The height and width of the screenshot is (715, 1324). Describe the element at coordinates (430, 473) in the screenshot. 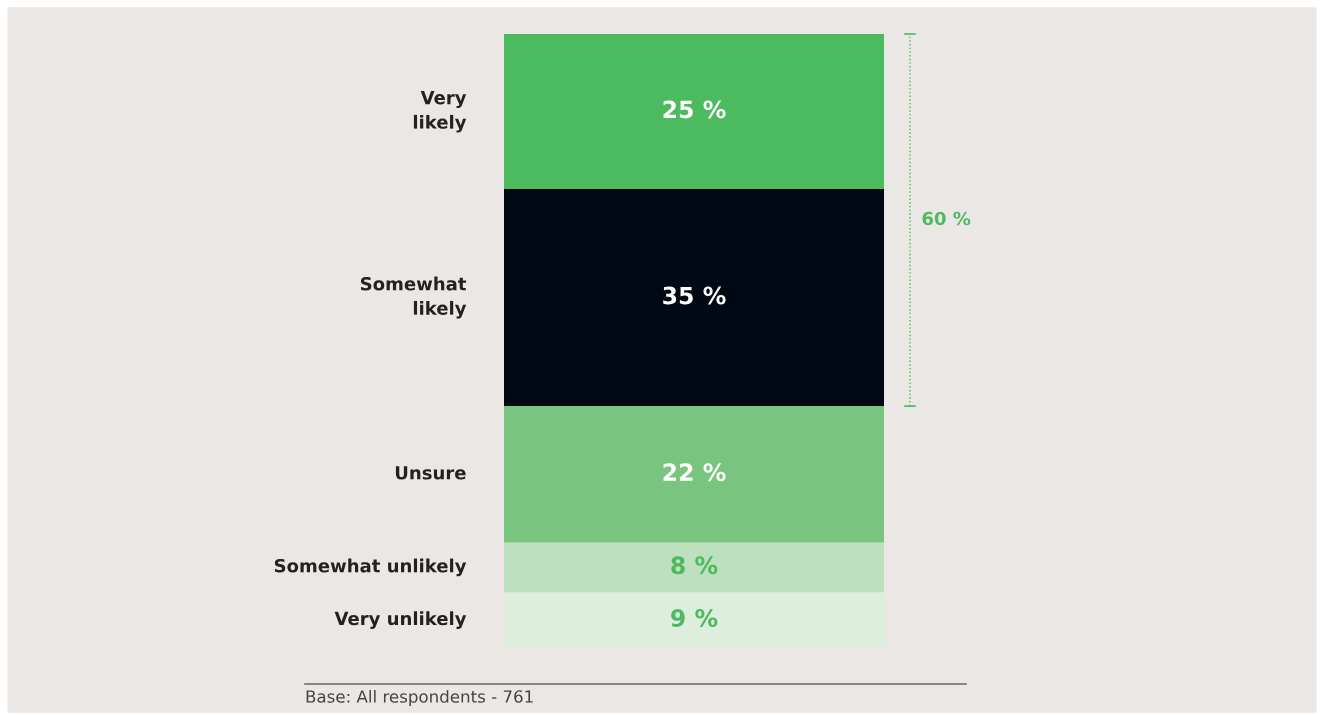

I see `text: Unsure` at that location.